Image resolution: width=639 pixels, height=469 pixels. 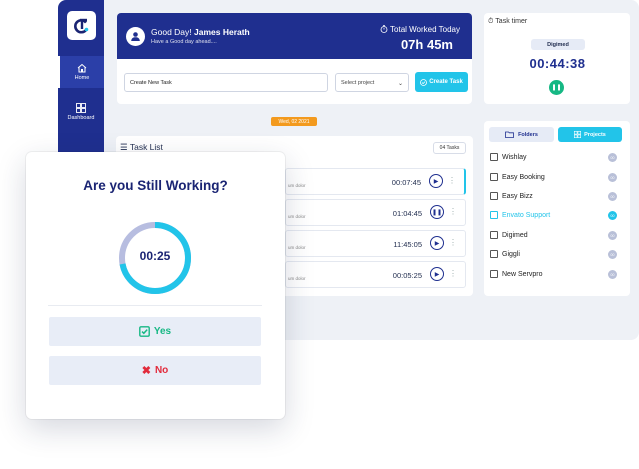 What do you see at coordinates (358, 83) in the screenshot?
I see `project-select-placeholder: Select project` at bounding box center [358, 83].